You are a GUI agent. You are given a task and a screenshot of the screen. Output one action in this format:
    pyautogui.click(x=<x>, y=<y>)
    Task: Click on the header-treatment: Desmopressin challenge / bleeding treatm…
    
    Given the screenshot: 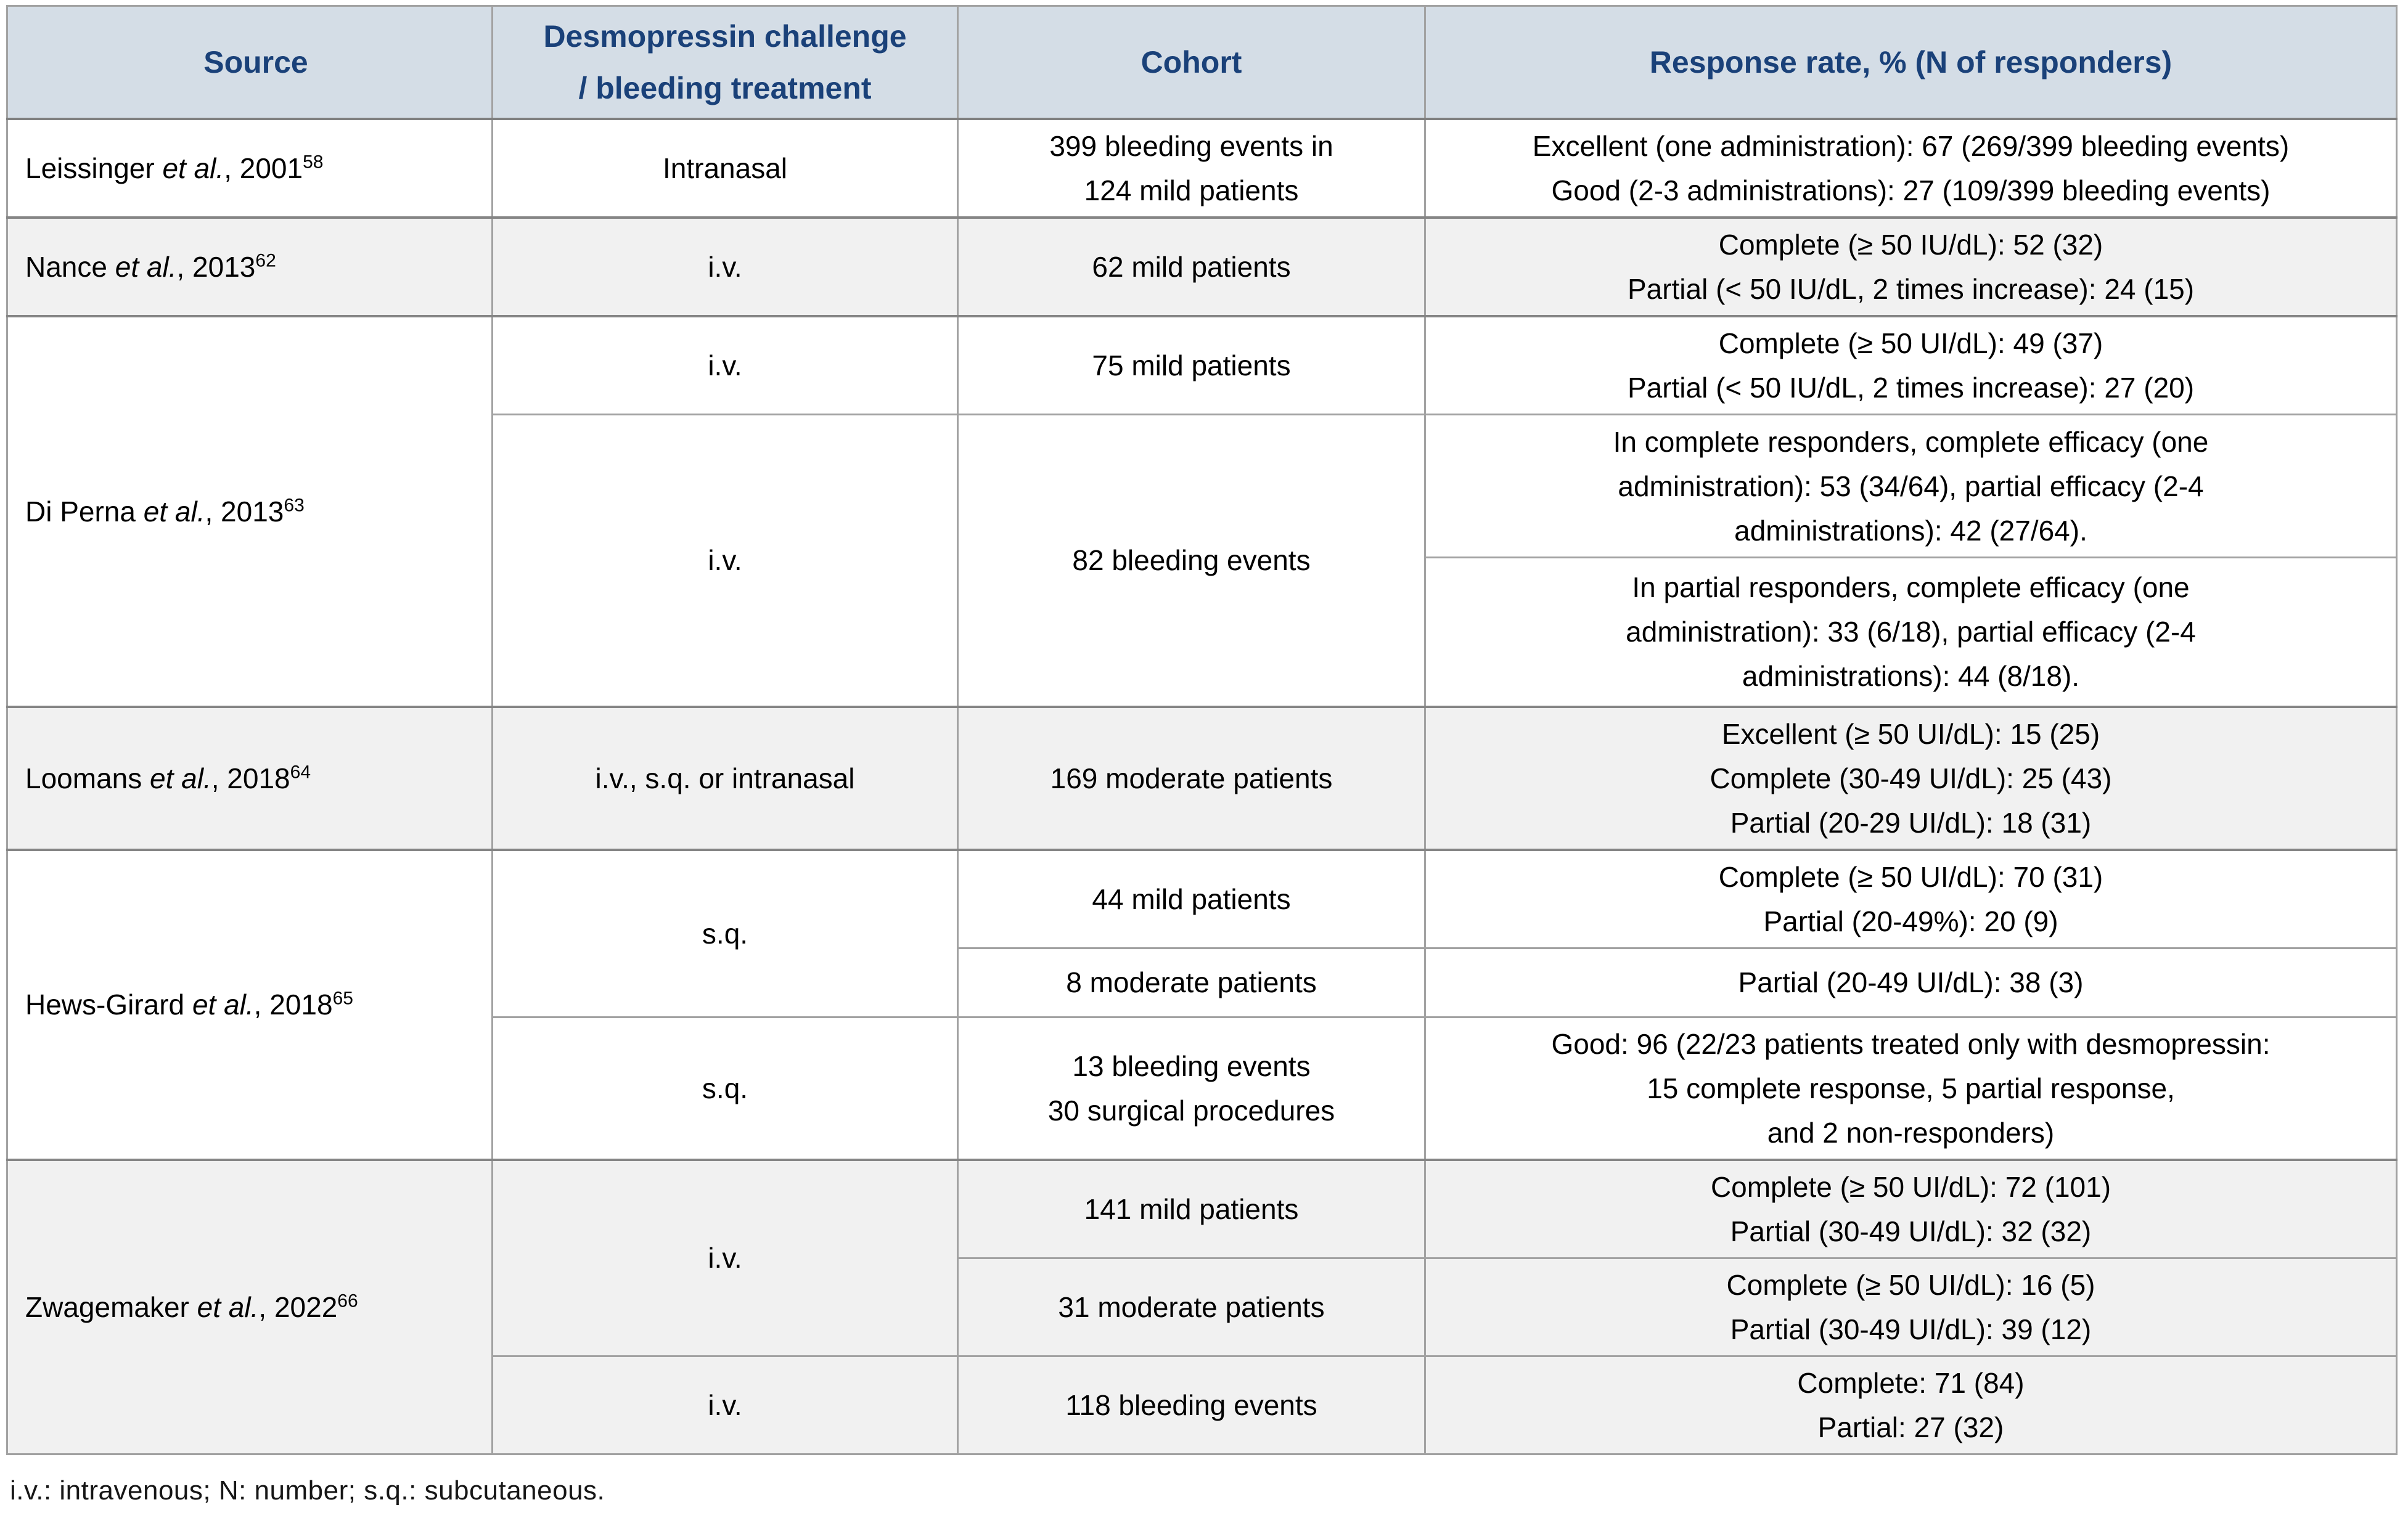 What is the action you would take?
    pyautogui.click(x=725, y=62)
    